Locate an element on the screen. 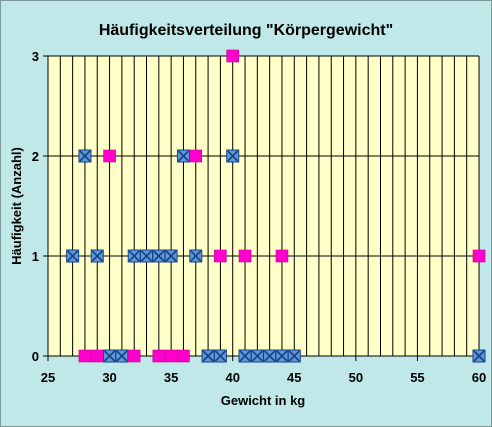 This screenshot has width=492, height=427. y-tick-labels: 0 1 2 3 is located at coordinates (35, 206).